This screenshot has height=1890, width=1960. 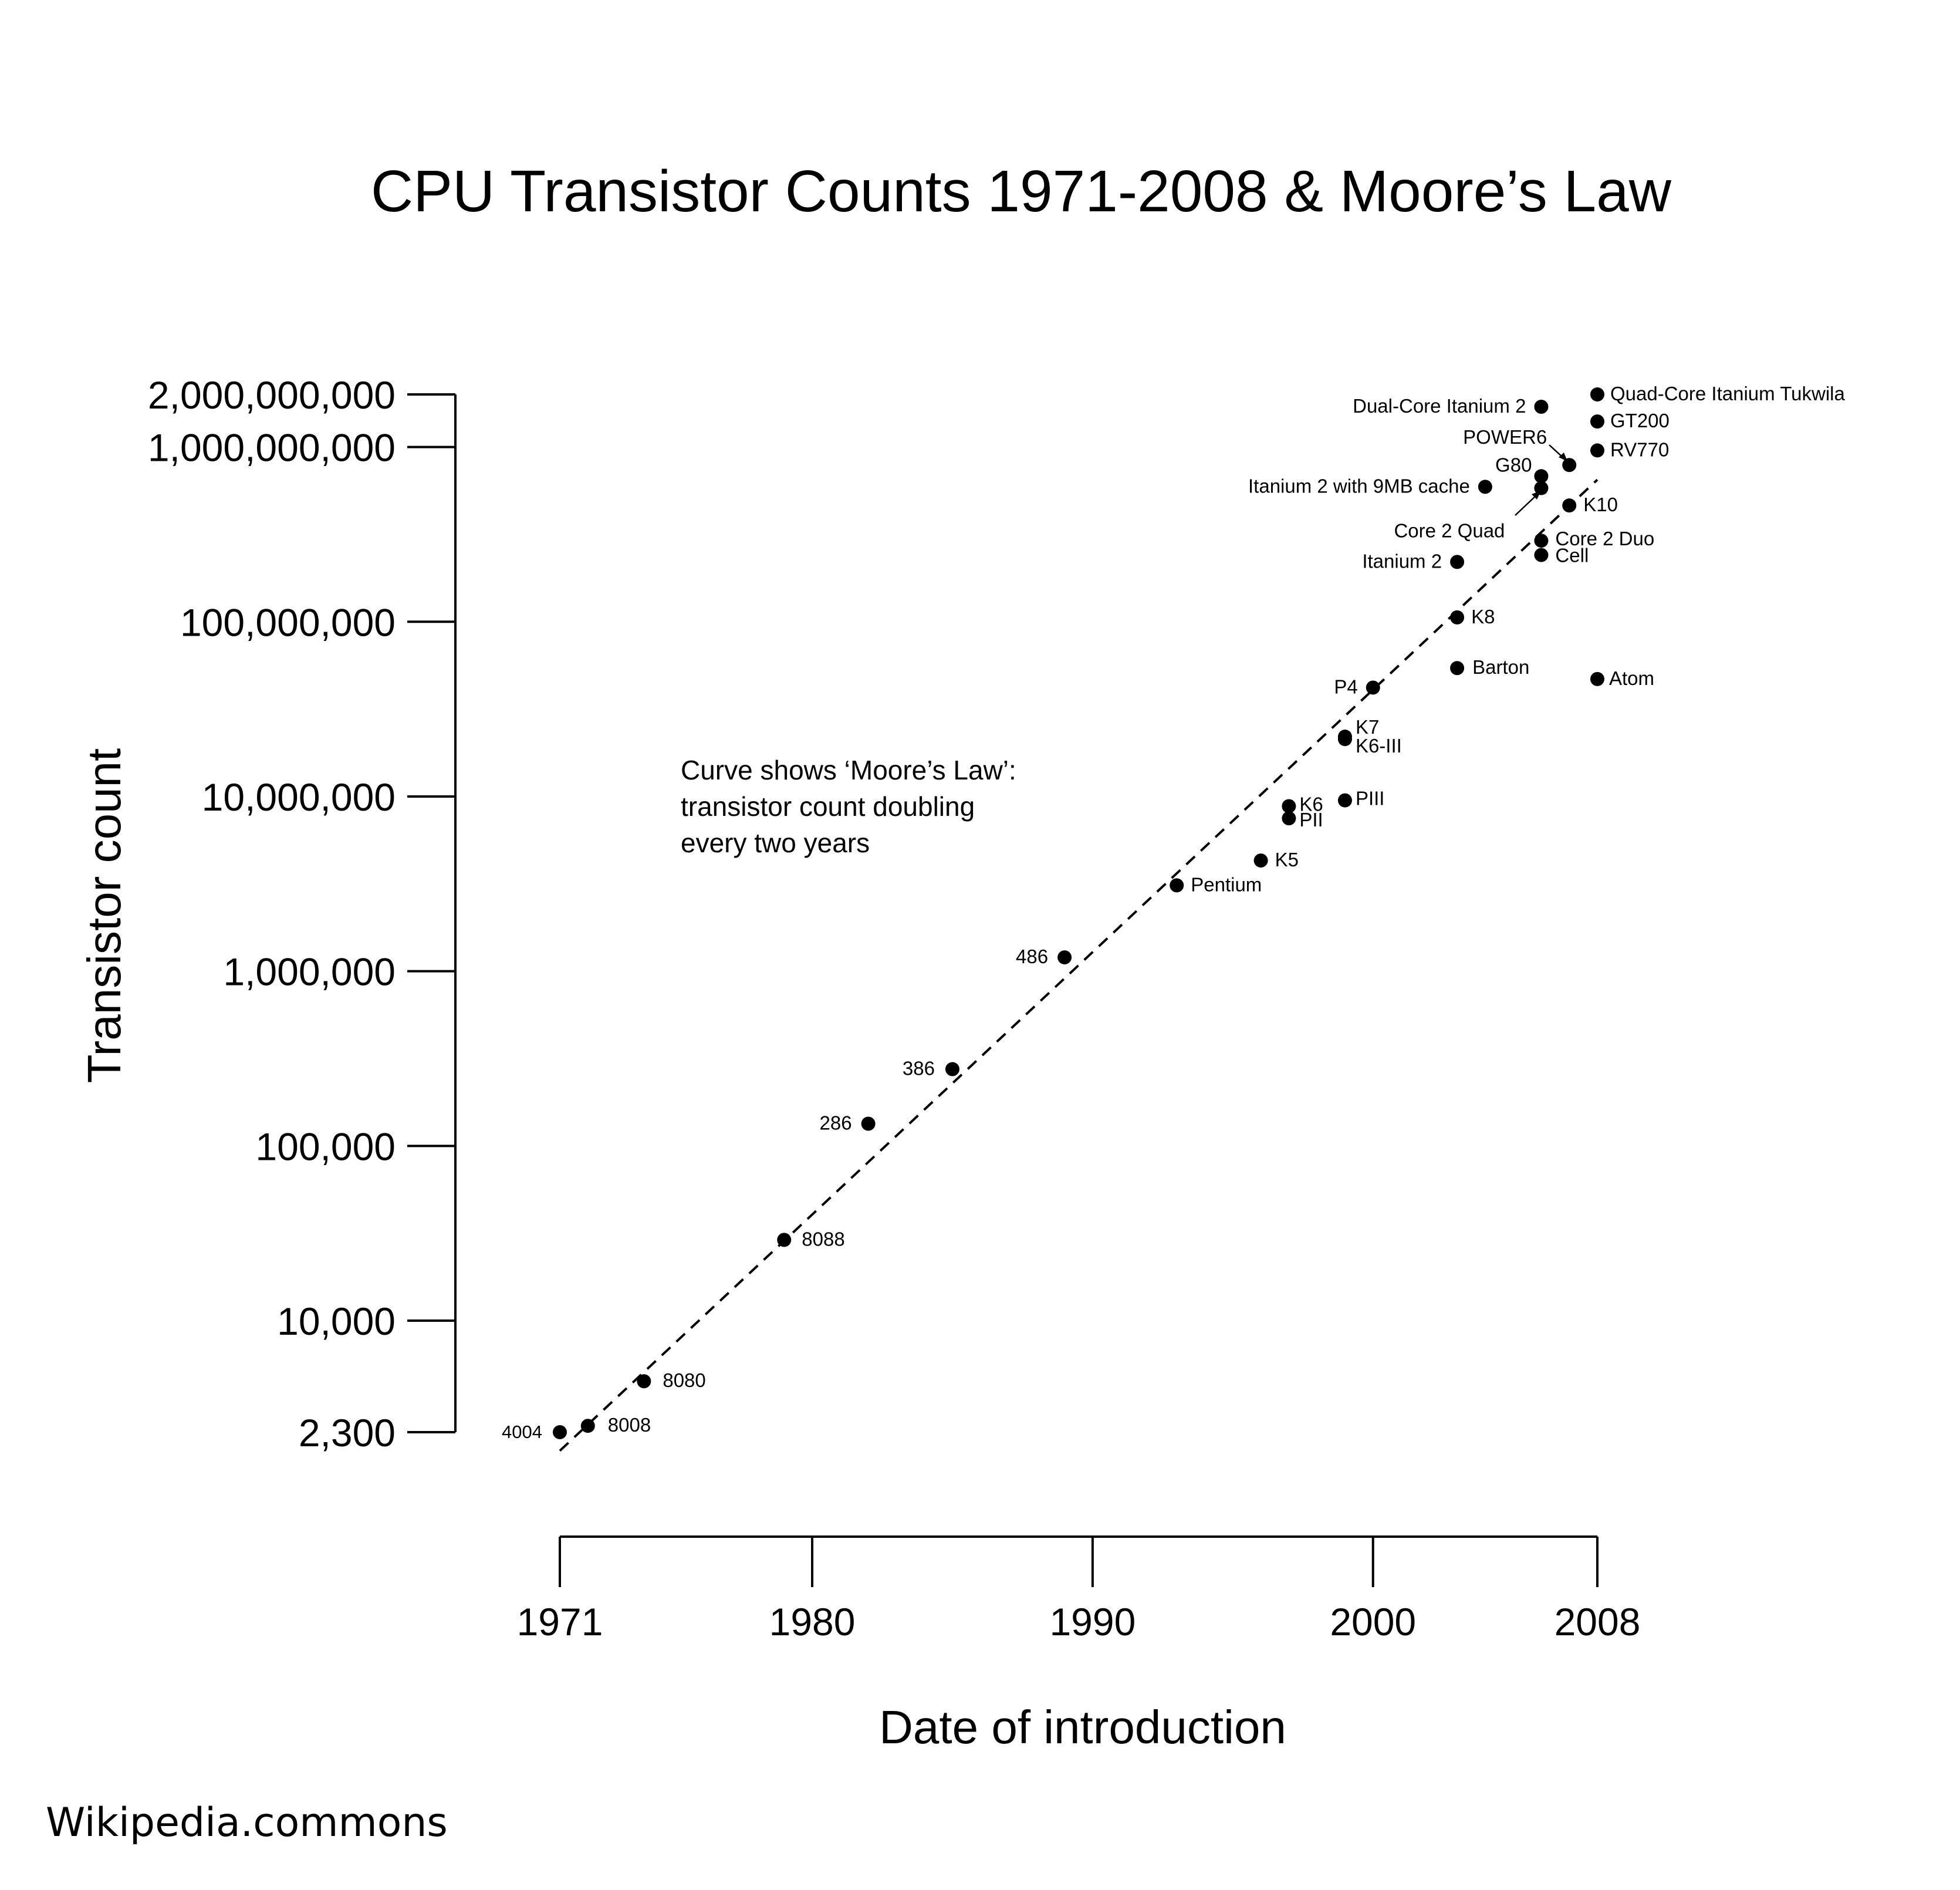 I want to click on data-point-label: Quad-Core Itanium Tukwila, so click(x=1727, y=393).